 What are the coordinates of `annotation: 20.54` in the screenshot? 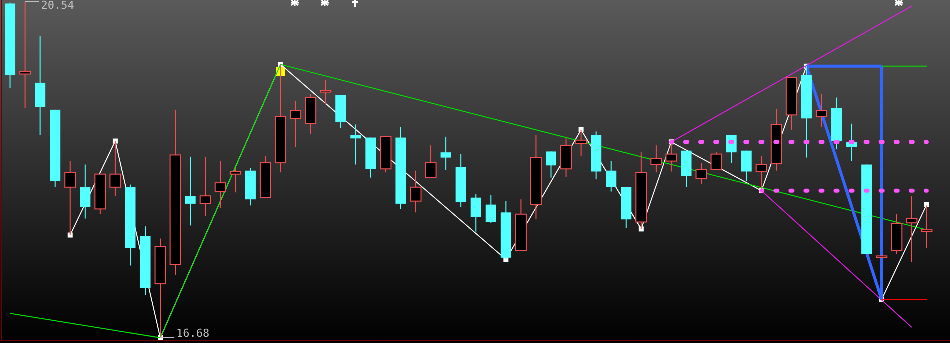 It's located at (58, 6).